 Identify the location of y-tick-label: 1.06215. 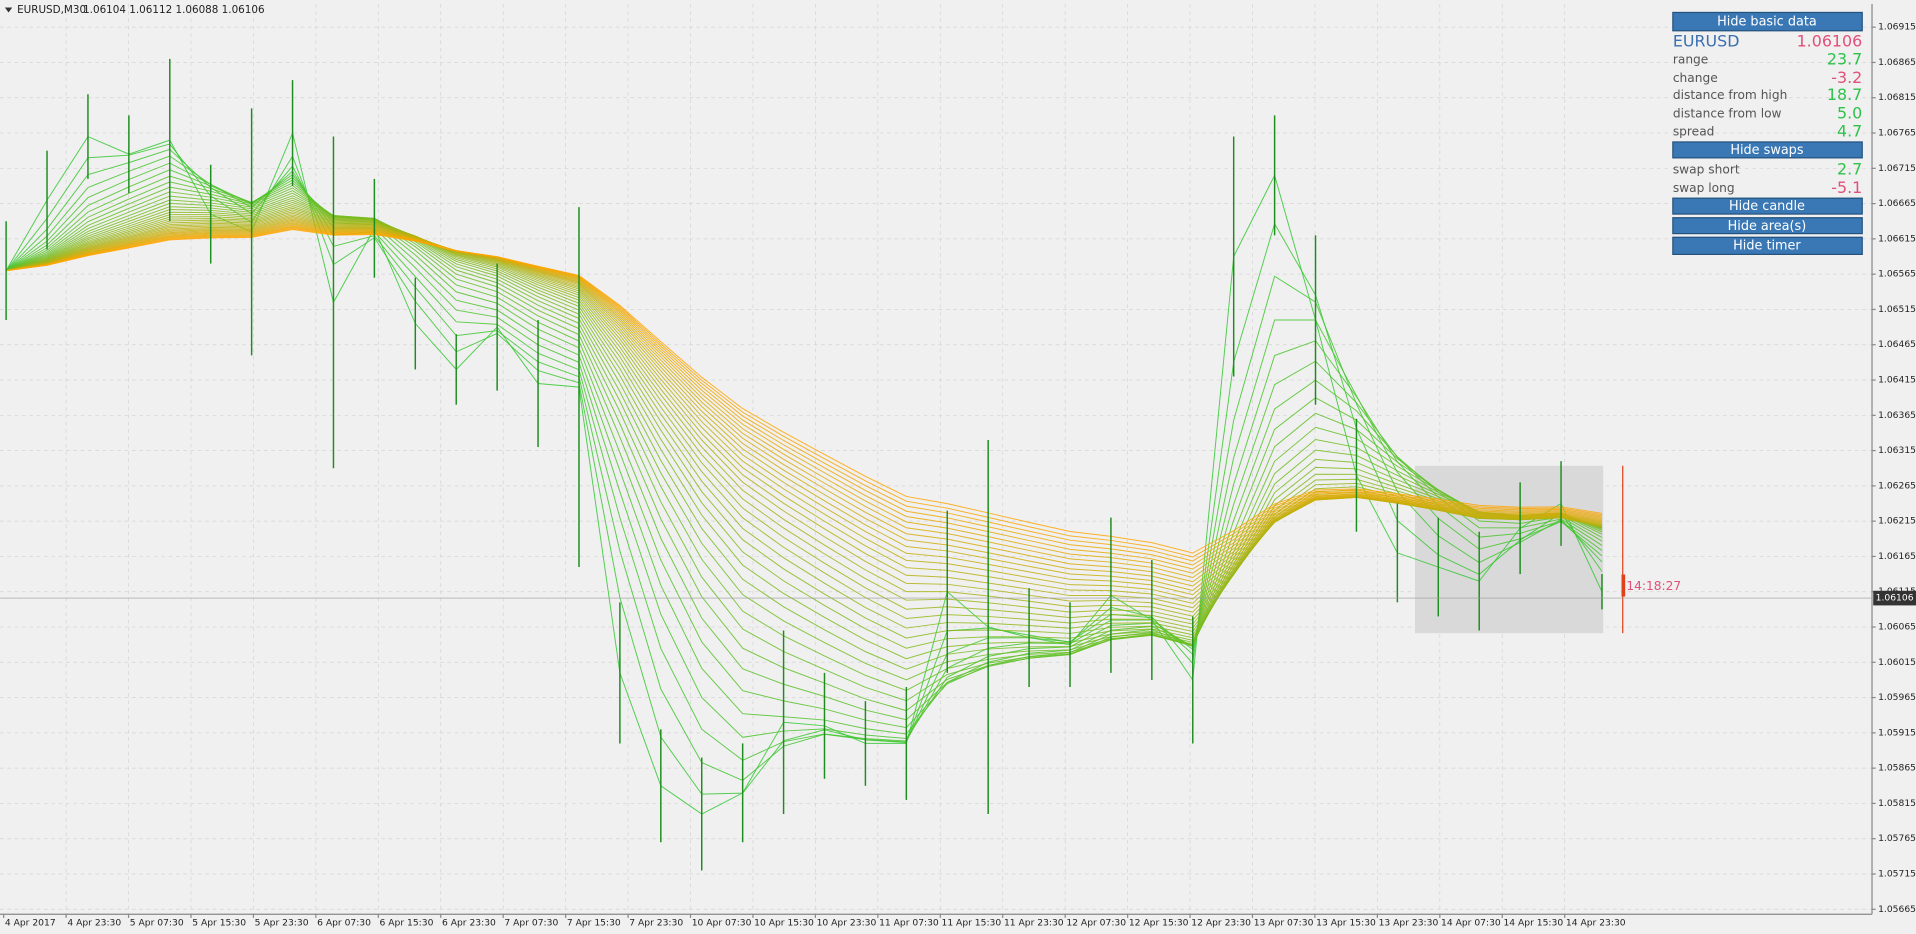
(1897, 521).